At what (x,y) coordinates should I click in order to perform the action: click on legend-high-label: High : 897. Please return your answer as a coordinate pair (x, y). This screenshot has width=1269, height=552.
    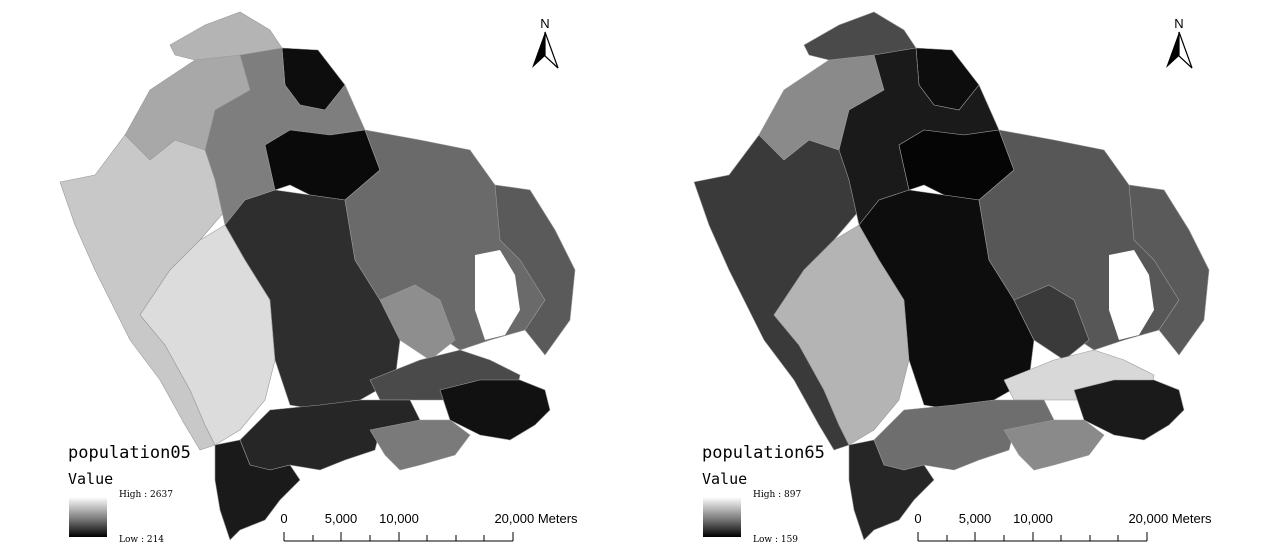
    Looking at the image, I should click on (777, 495).